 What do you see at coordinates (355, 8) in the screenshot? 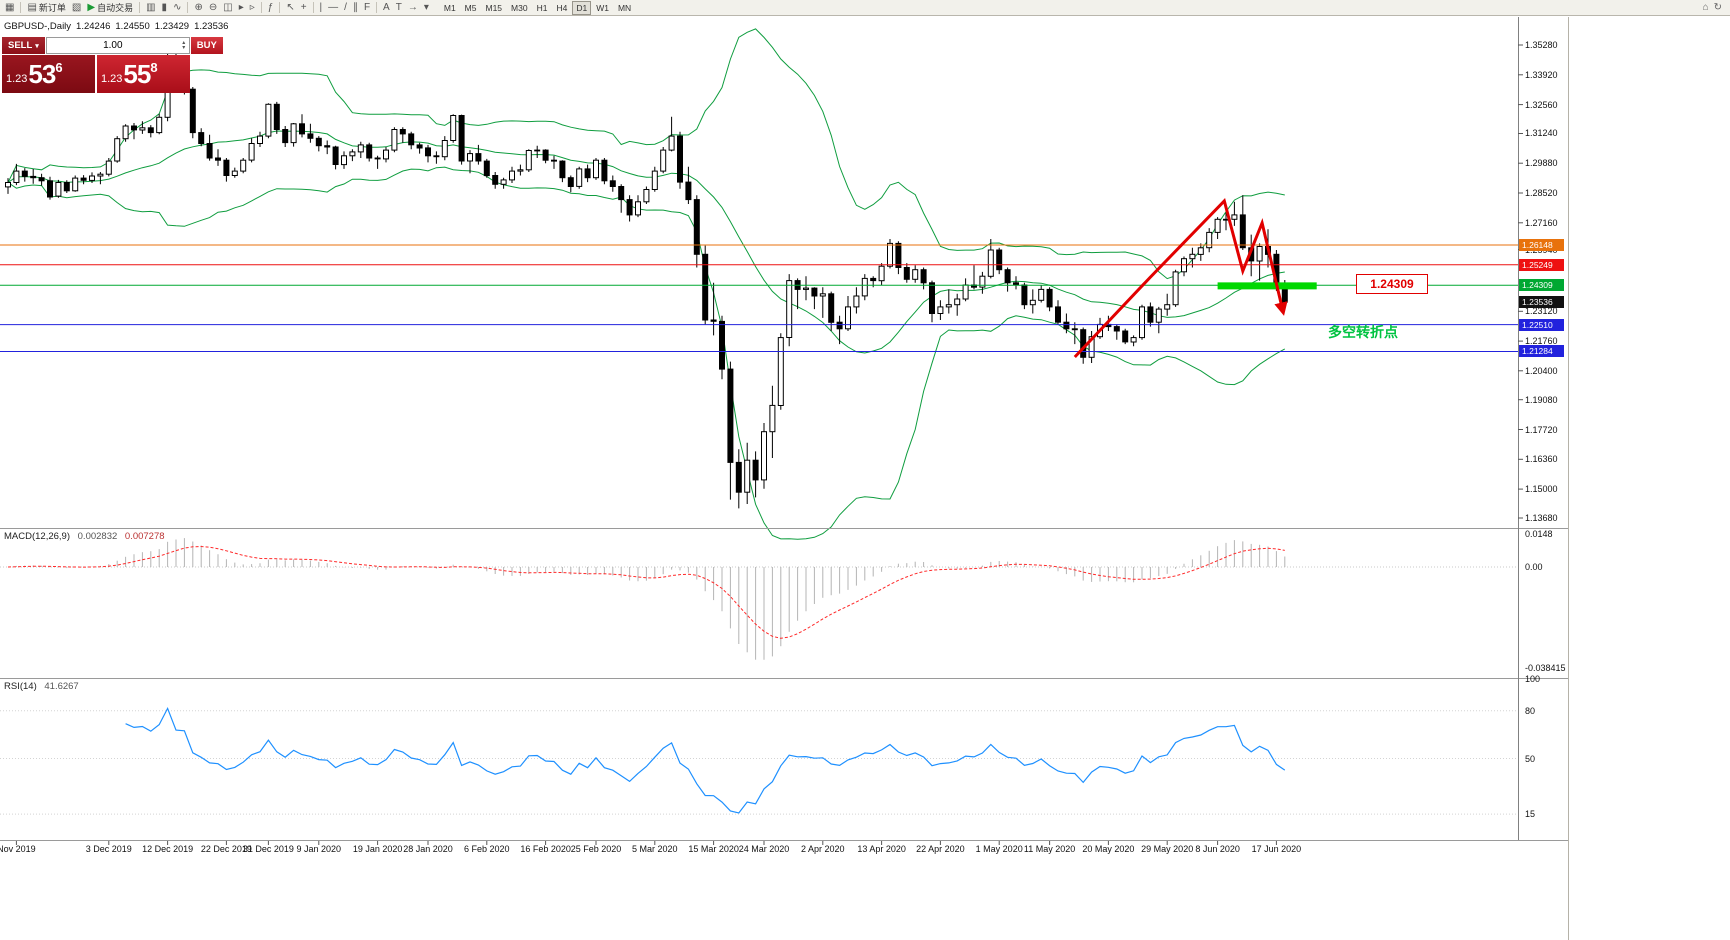
I see `channel-button: ∥` at bounding box center [355, 8].